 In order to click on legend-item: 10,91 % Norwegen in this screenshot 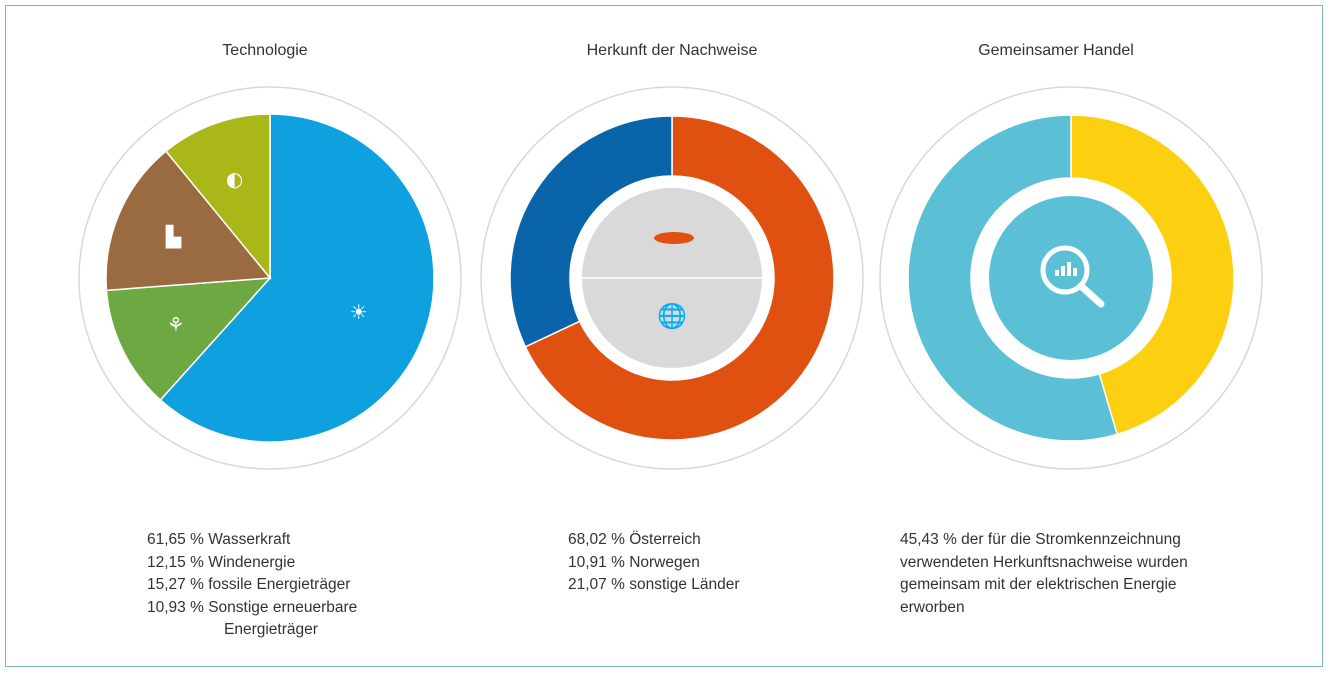, I will do `click(634, 562)`.